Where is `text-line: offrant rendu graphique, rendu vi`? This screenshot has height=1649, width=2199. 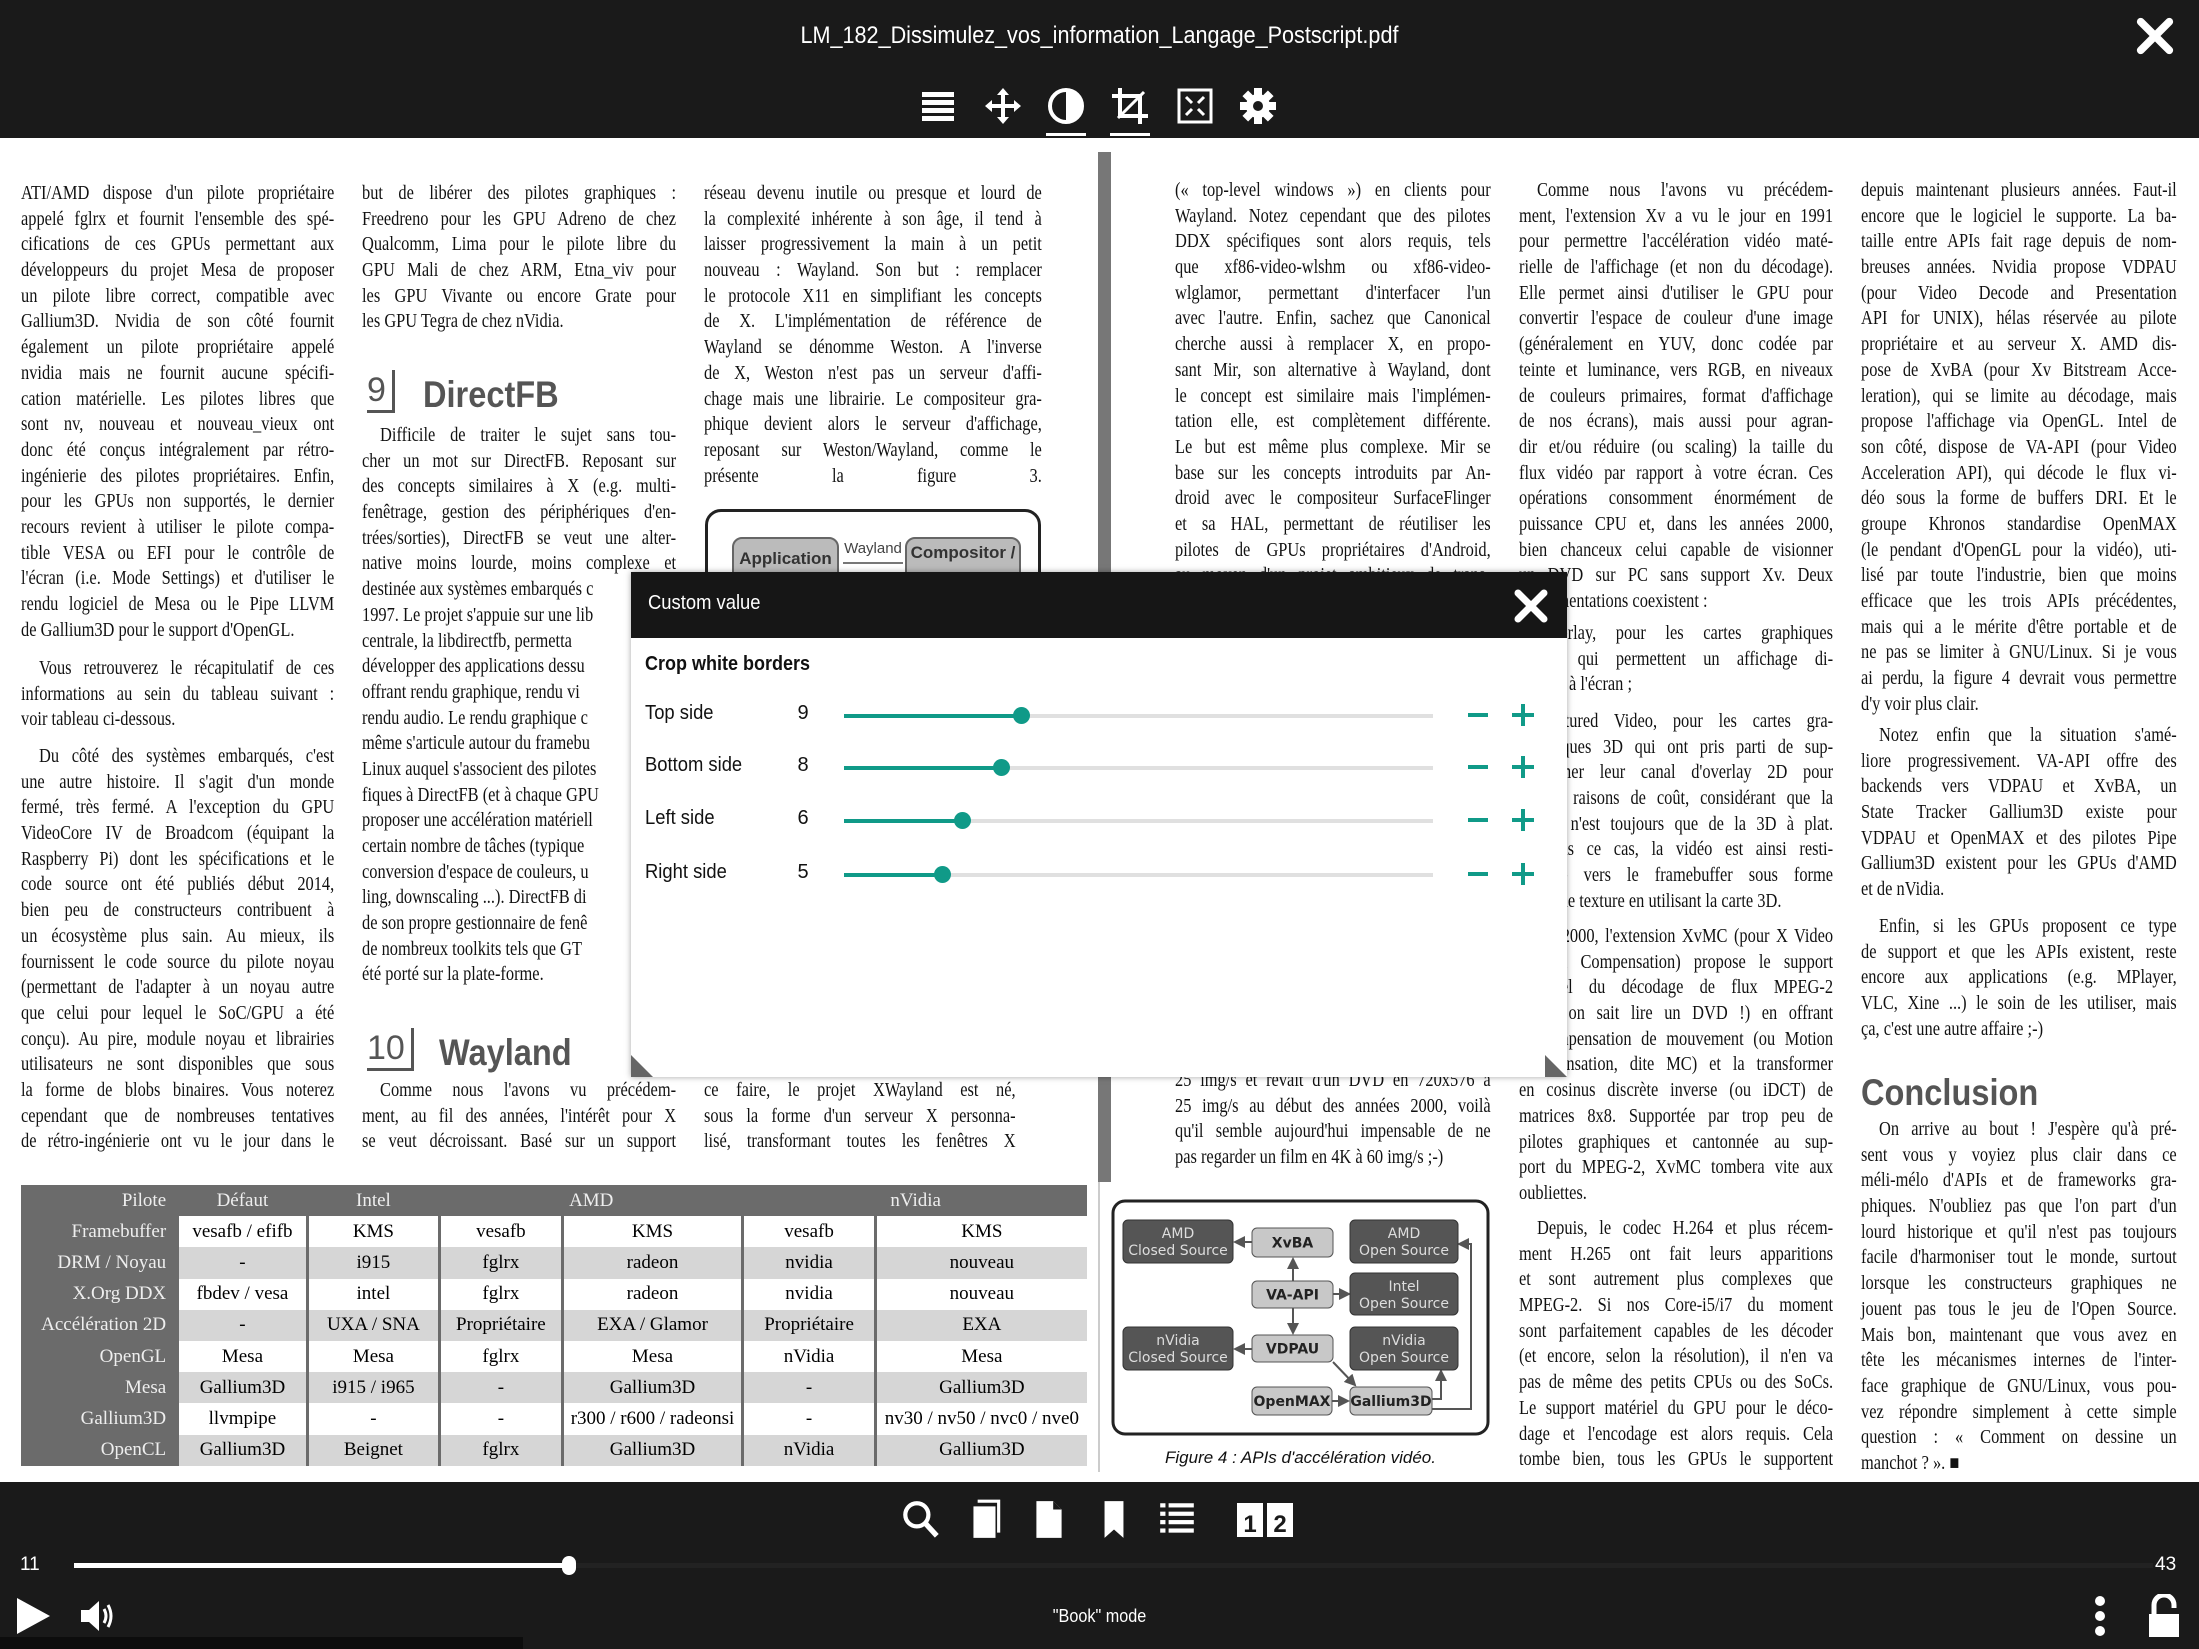
text-line: offrant rendu graphique, rendu vi is located at coordinates (471, 691).